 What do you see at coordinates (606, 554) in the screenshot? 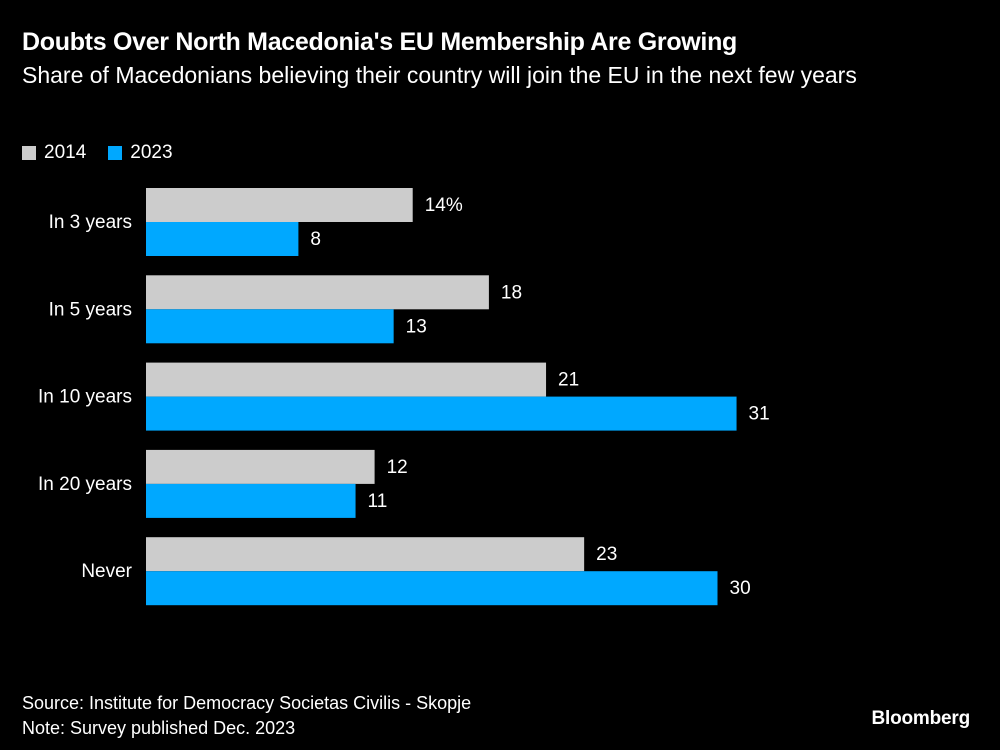
I see `data-label-2014-never: 23` at bounding box center [606, 554].